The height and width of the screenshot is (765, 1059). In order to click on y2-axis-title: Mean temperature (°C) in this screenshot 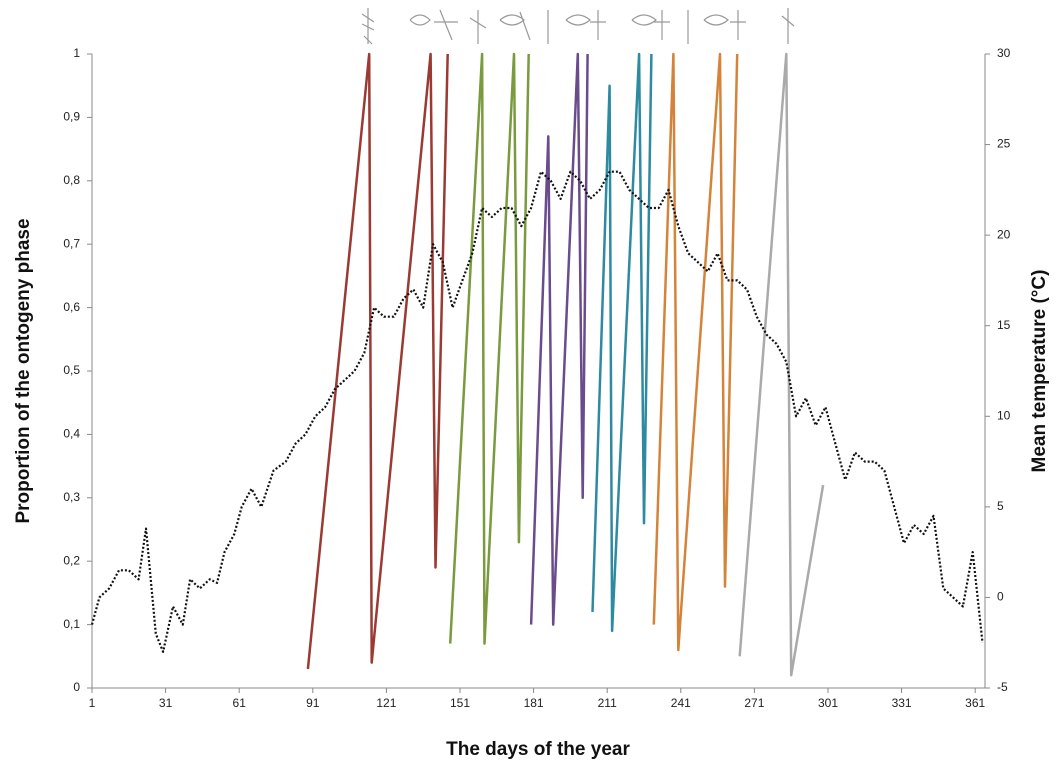, I will do `click(1039, 371)`.